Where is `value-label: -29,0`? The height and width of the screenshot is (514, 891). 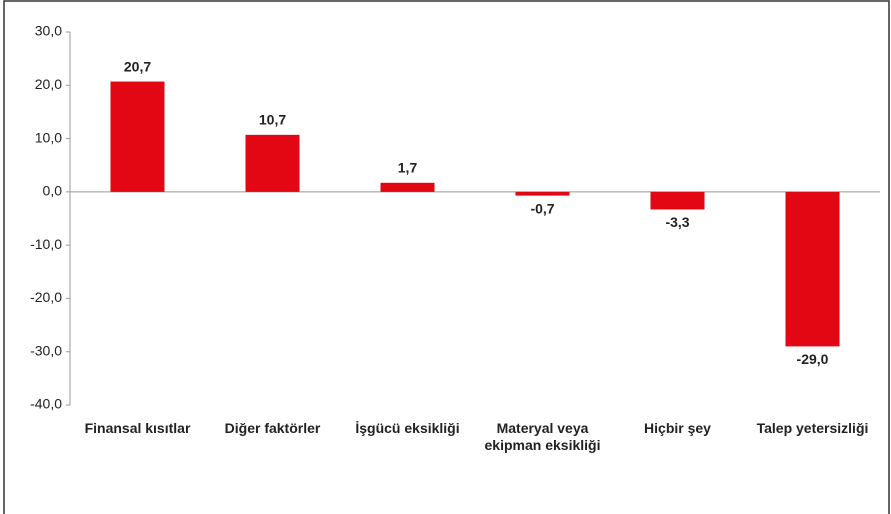
value-label: -29,0 is located at coordinates (813, 359).